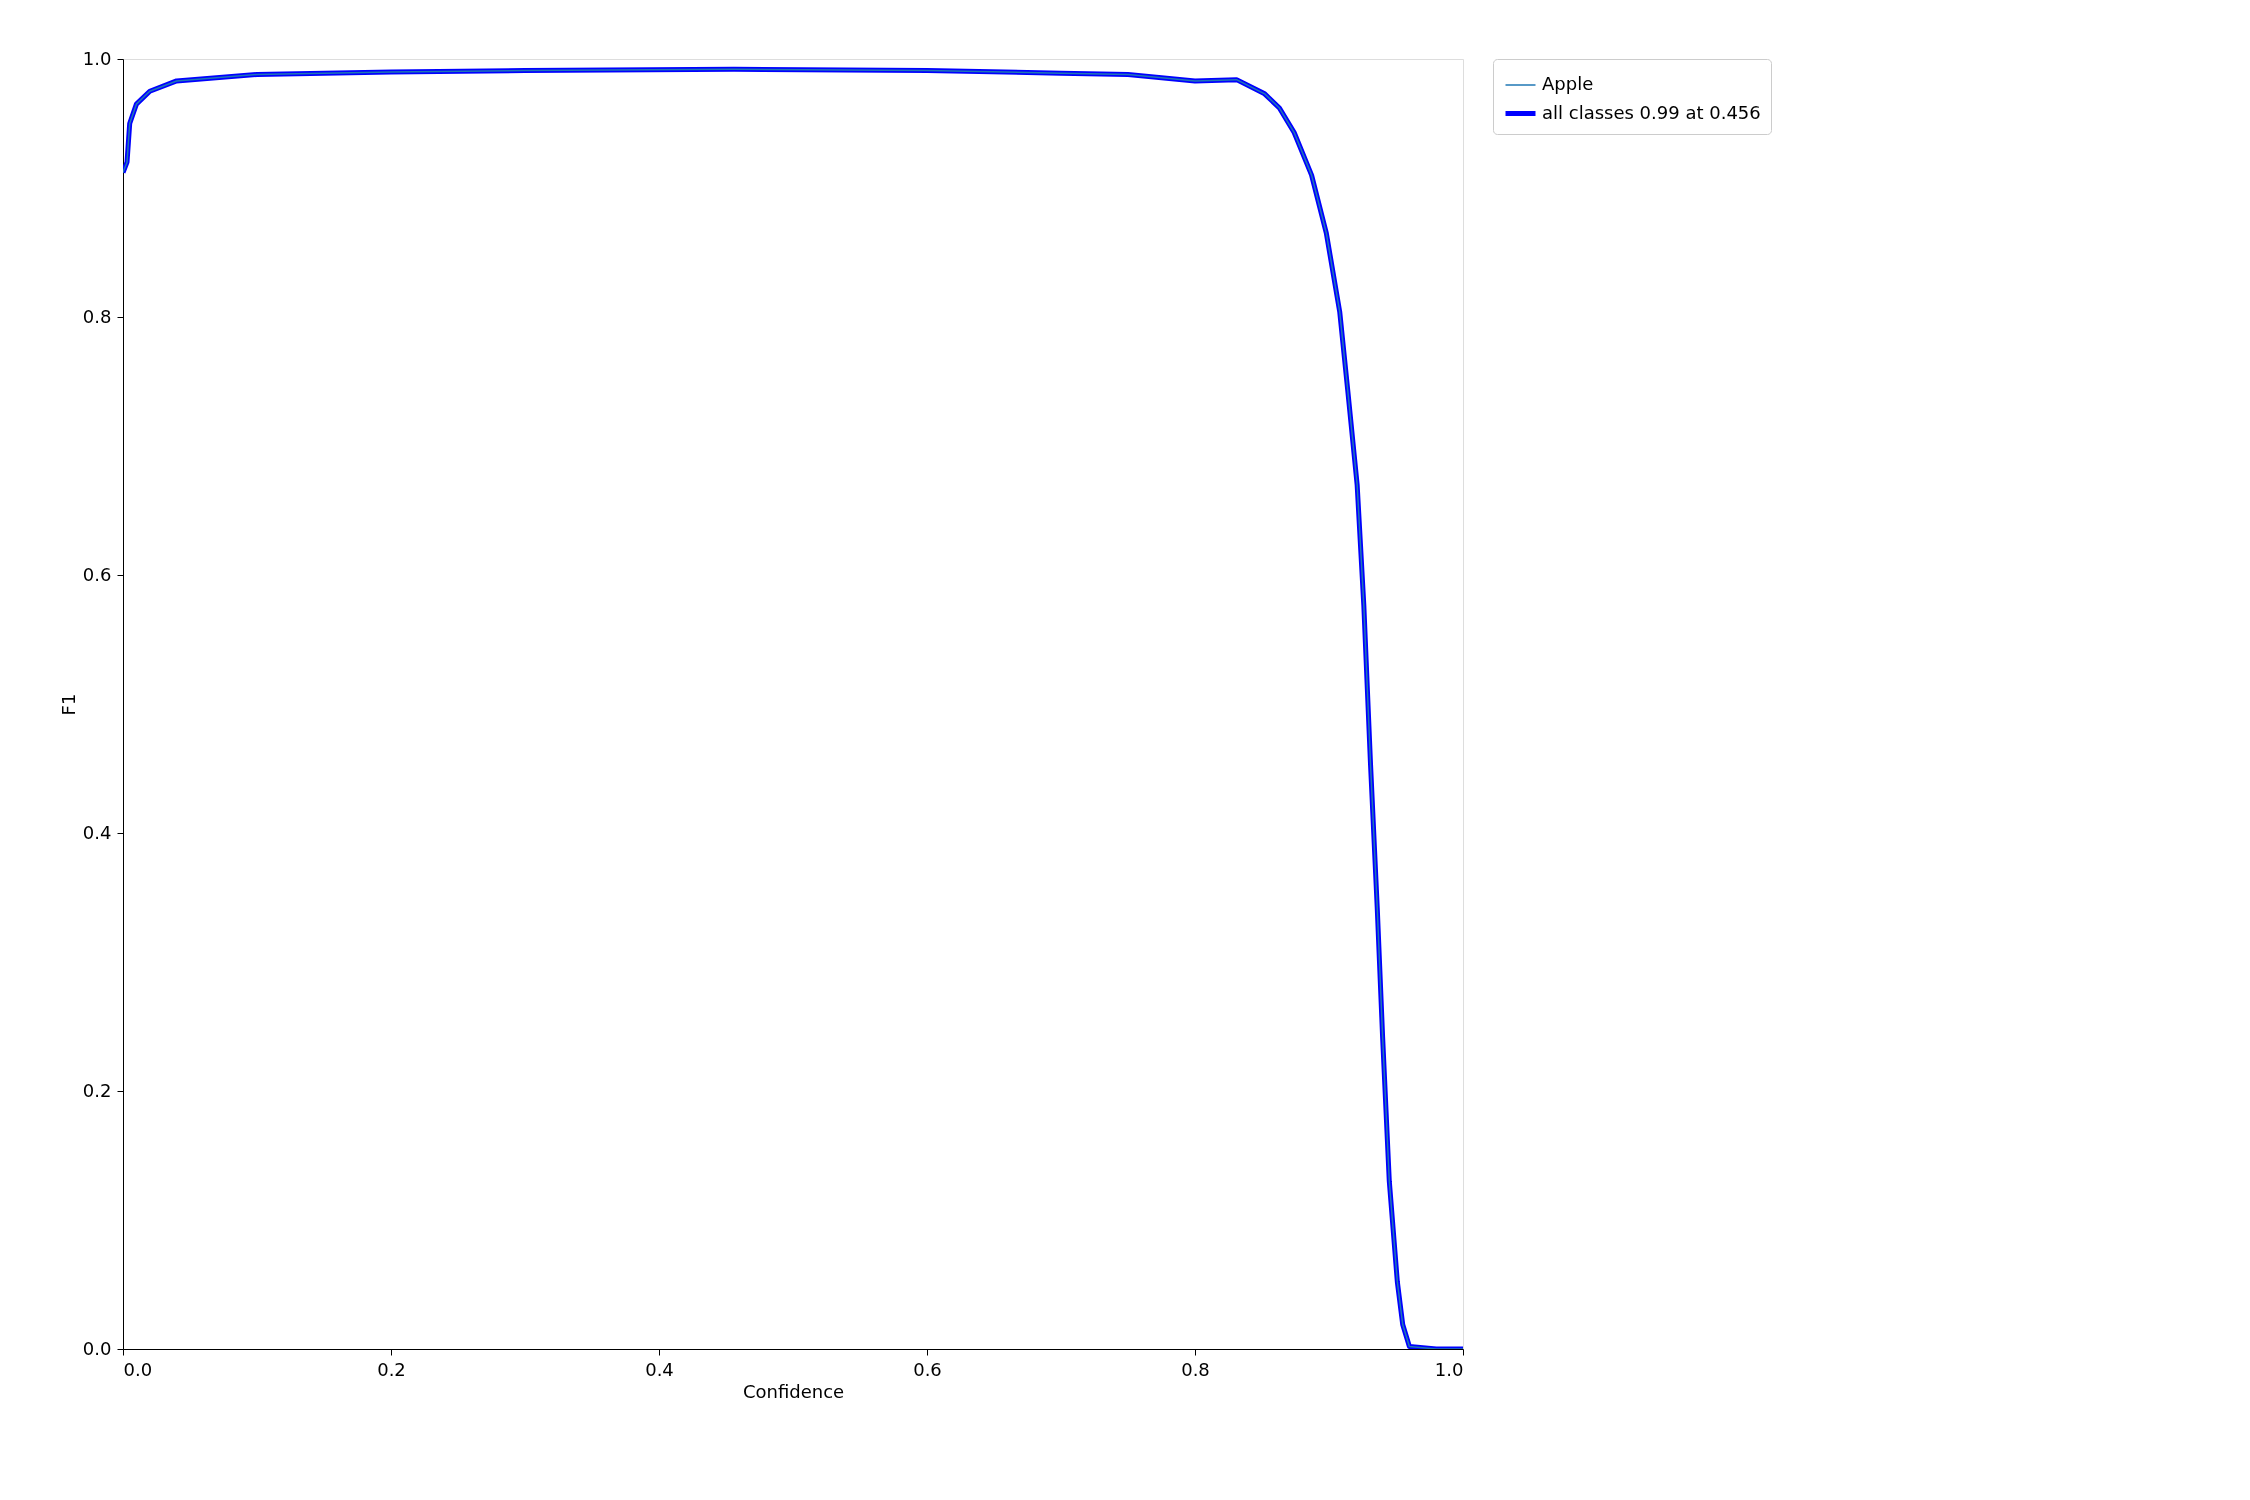 The image size is (2250, 1500). Describe the element at coordinates (793, 1391) in the screenshot. I see `x-axis-title: Confidence` at that location.